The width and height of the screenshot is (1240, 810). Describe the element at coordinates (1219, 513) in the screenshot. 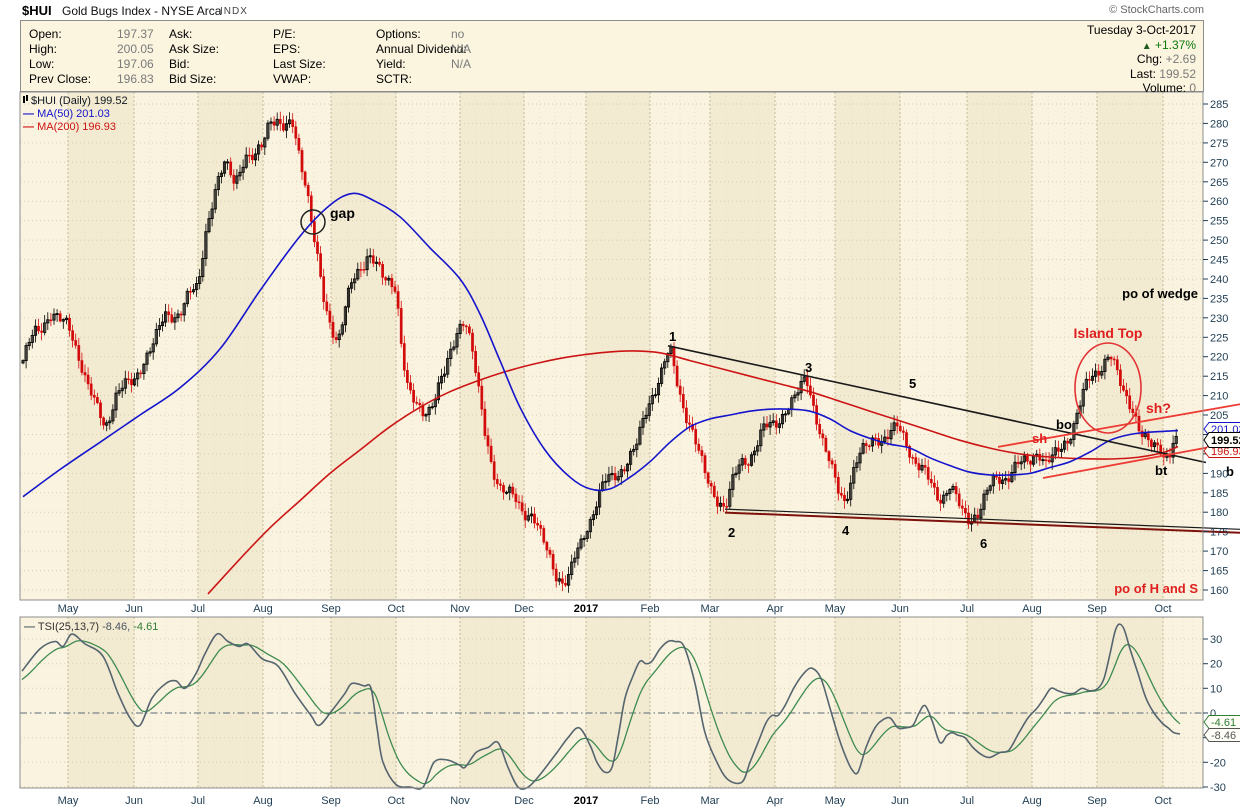

I see `svg-text: 180` at that location.